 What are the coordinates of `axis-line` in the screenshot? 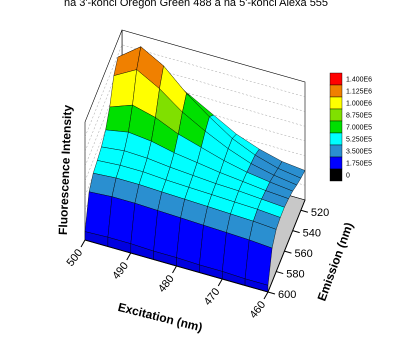 It's located at (286, 246).